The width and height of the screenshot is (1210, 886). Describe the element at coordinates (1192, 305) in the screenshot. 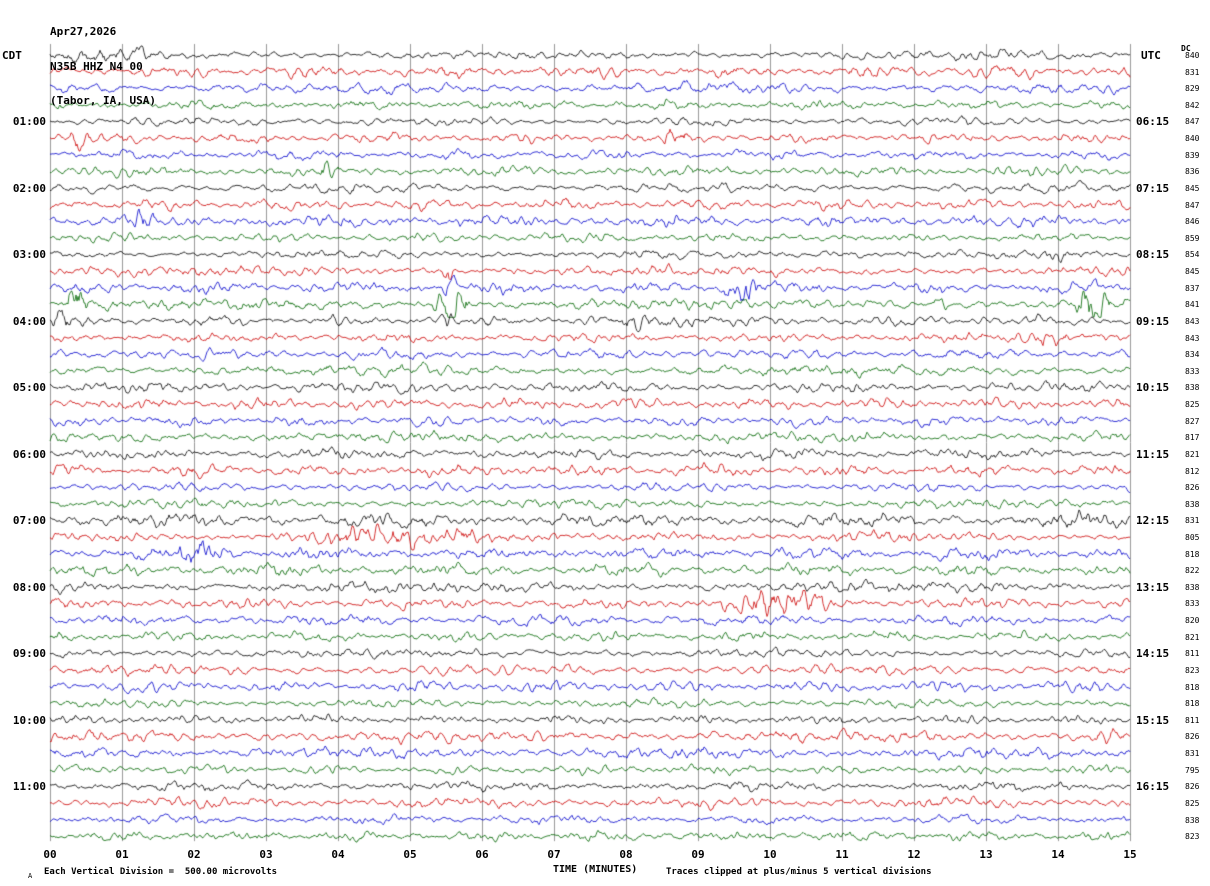

I see `dc-value: 841` at that location.